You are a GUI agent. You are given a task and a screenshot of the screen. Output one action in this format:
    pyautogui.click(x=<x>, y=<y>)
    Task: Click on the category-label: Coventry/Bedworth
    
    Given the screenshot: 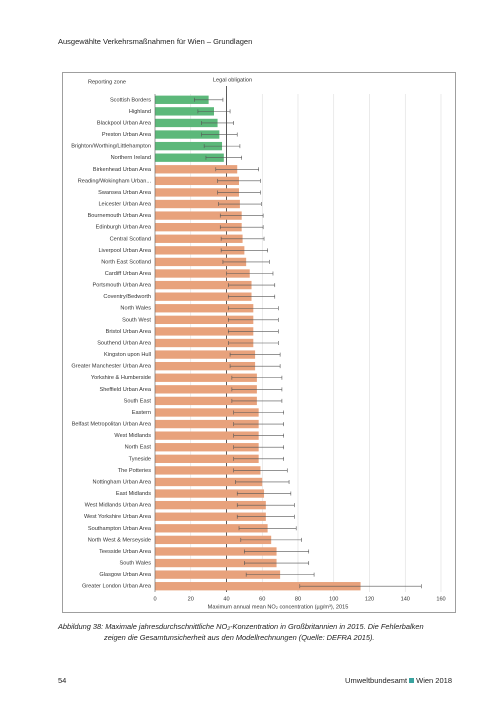 What is the action you would take?
    pyautogui.click(x=127, y=297)
    